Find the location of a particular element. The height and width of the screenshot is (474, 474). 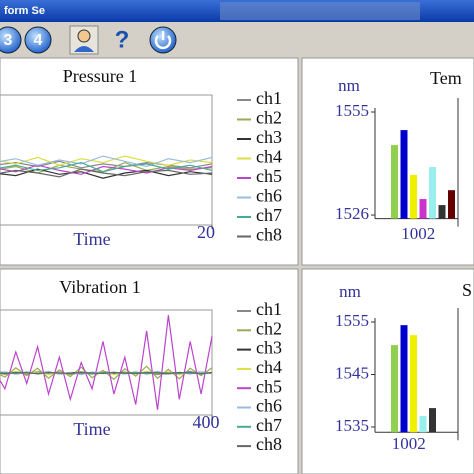

button-label: ? is located at coordinates (122, 39).